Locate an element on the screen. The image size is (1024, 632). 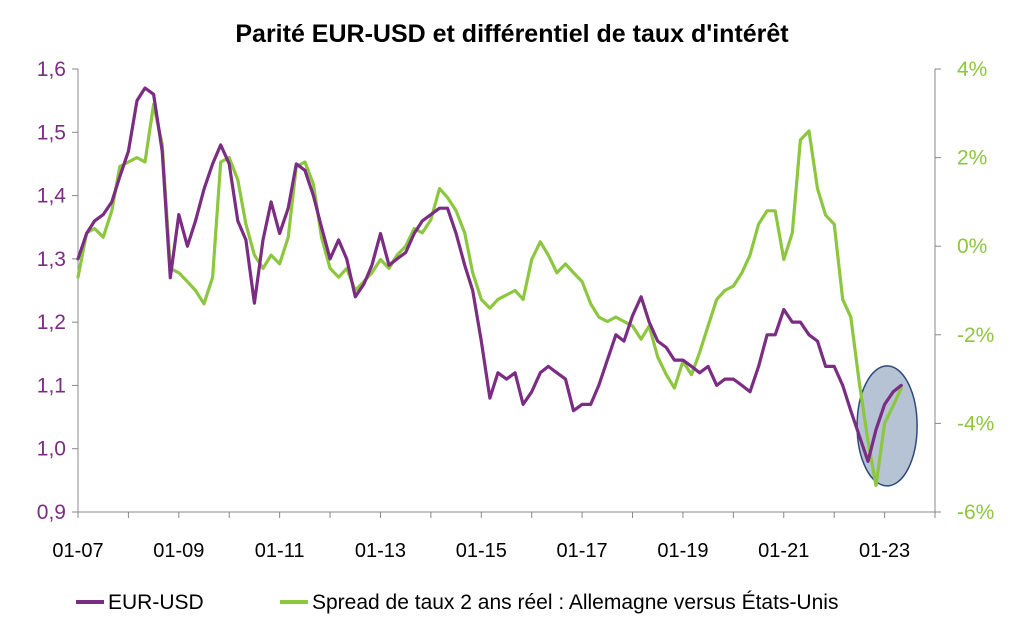
left-tick-label: 1,5 is located at coordinates (51, 132).